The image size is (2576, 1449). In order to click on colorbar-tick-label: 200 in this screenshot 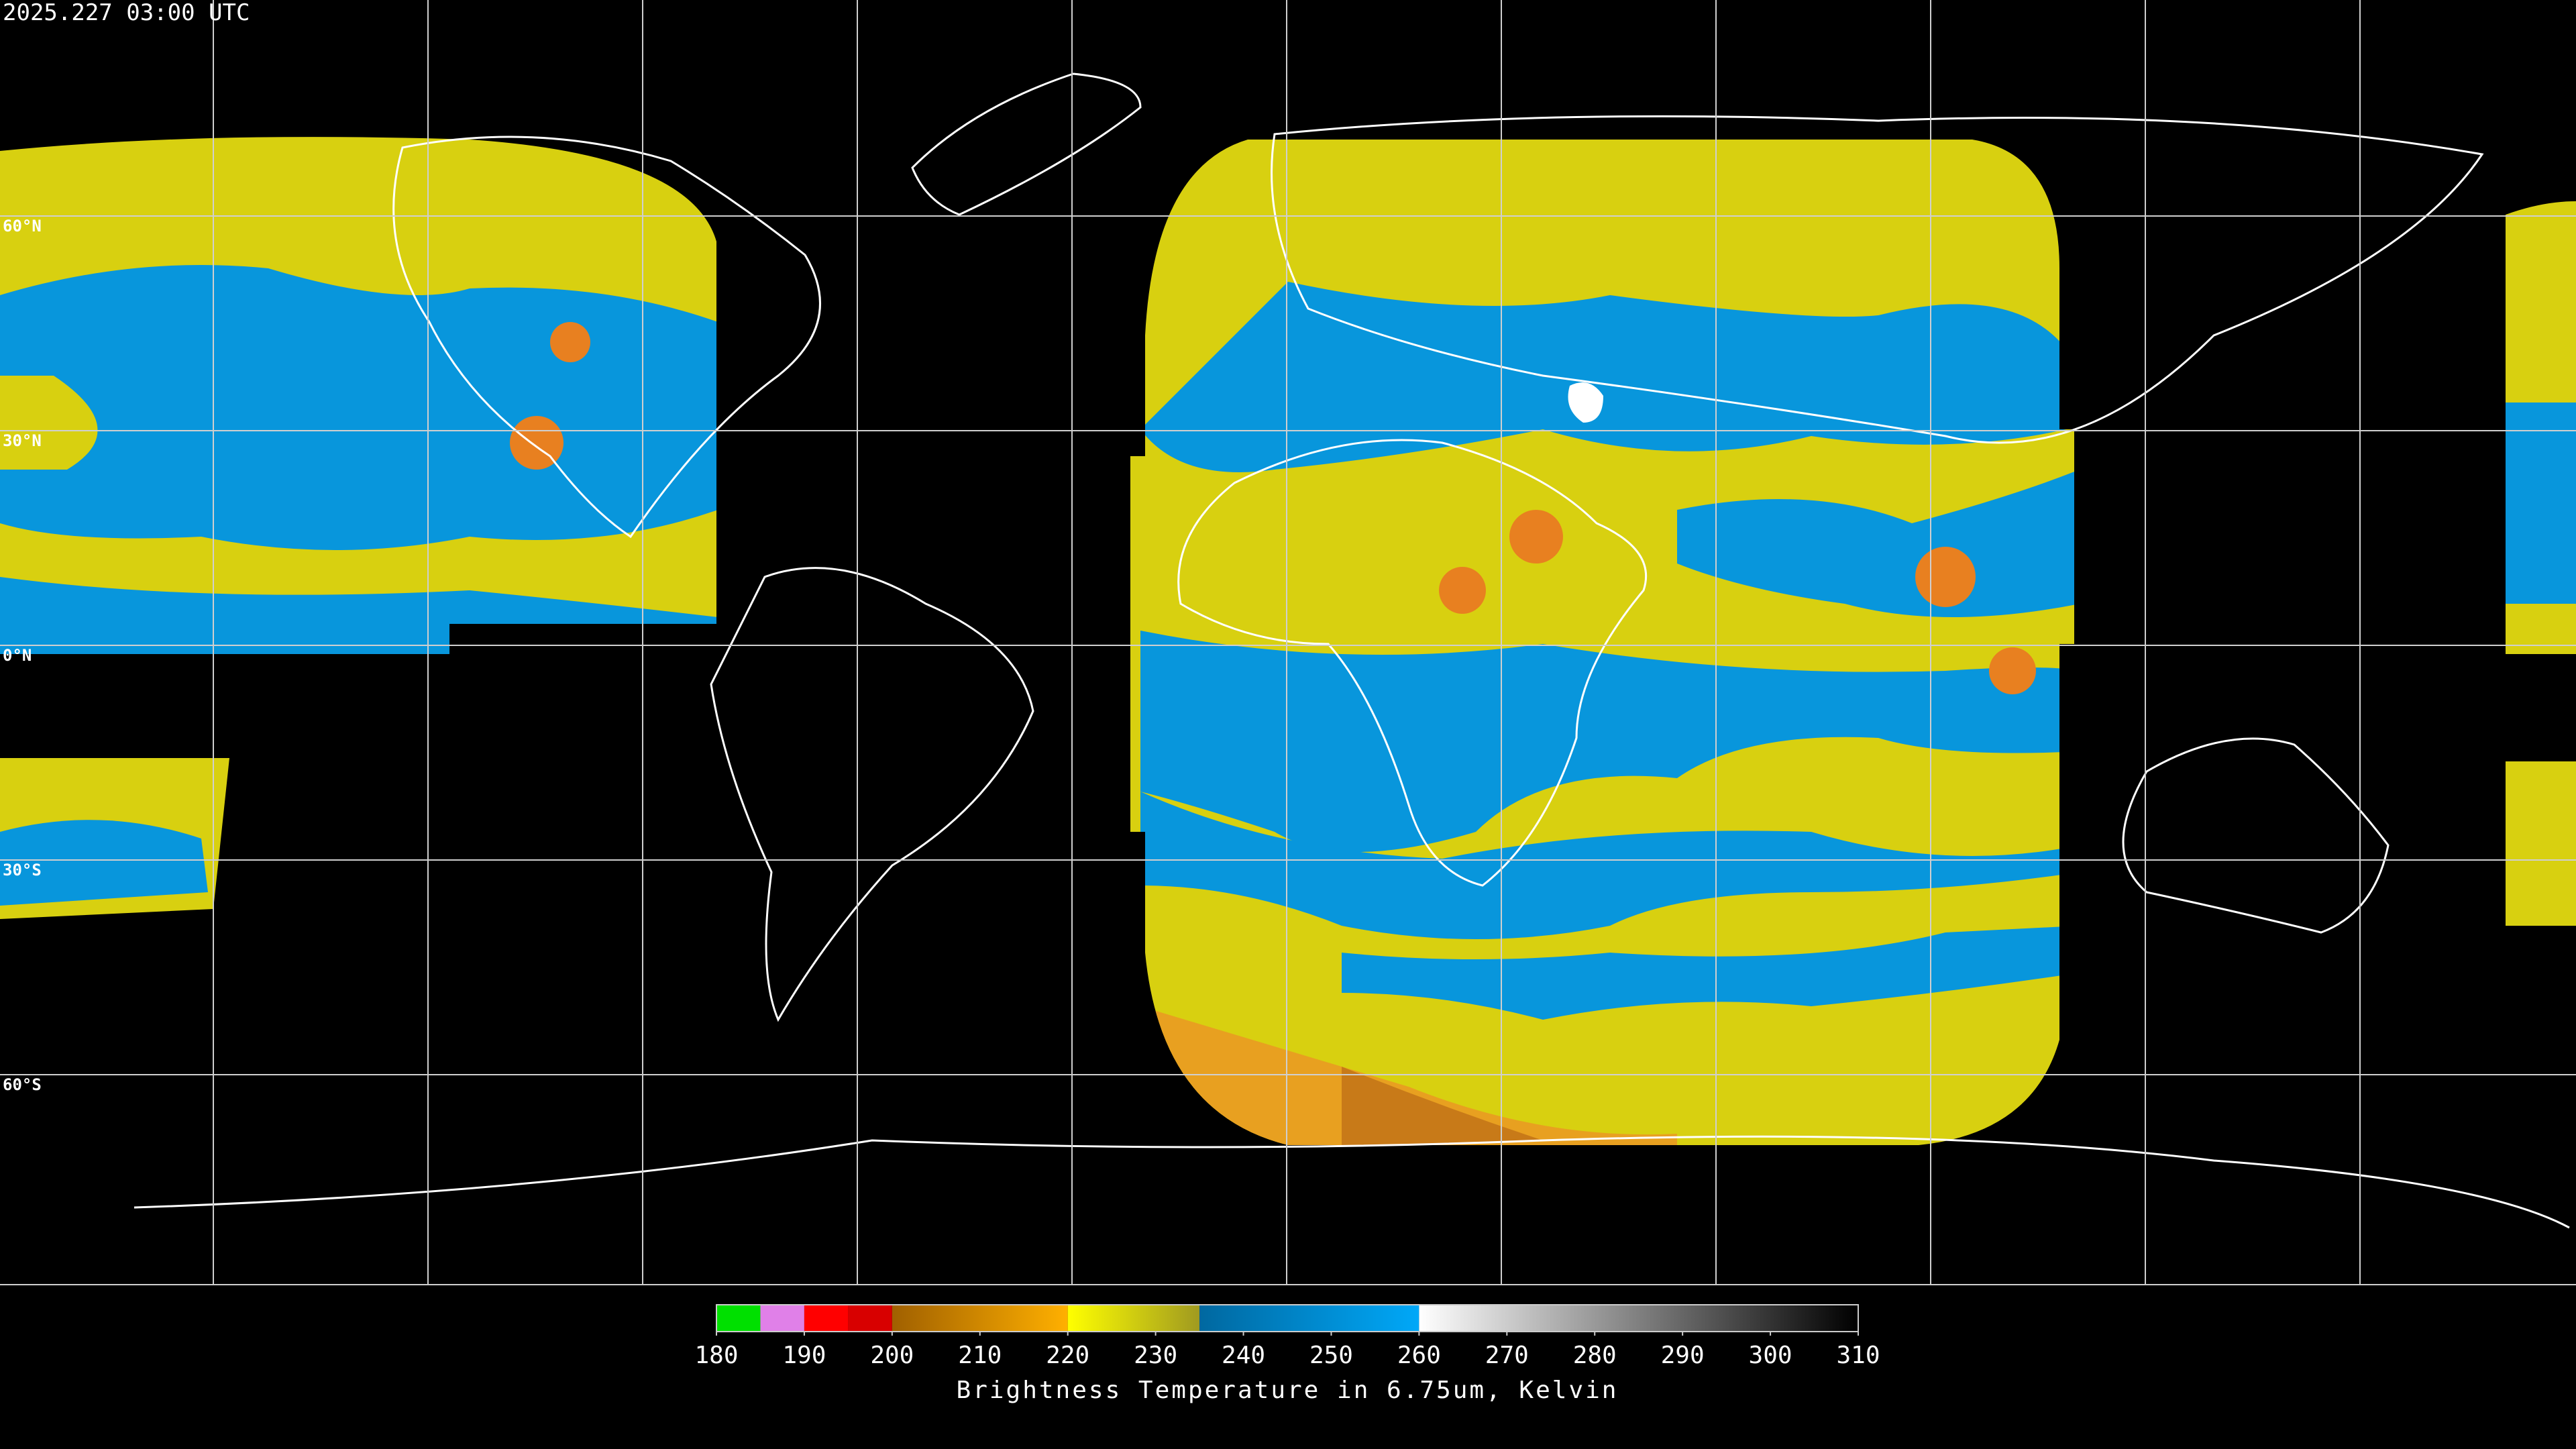, I will do `click(892, 1355)`.